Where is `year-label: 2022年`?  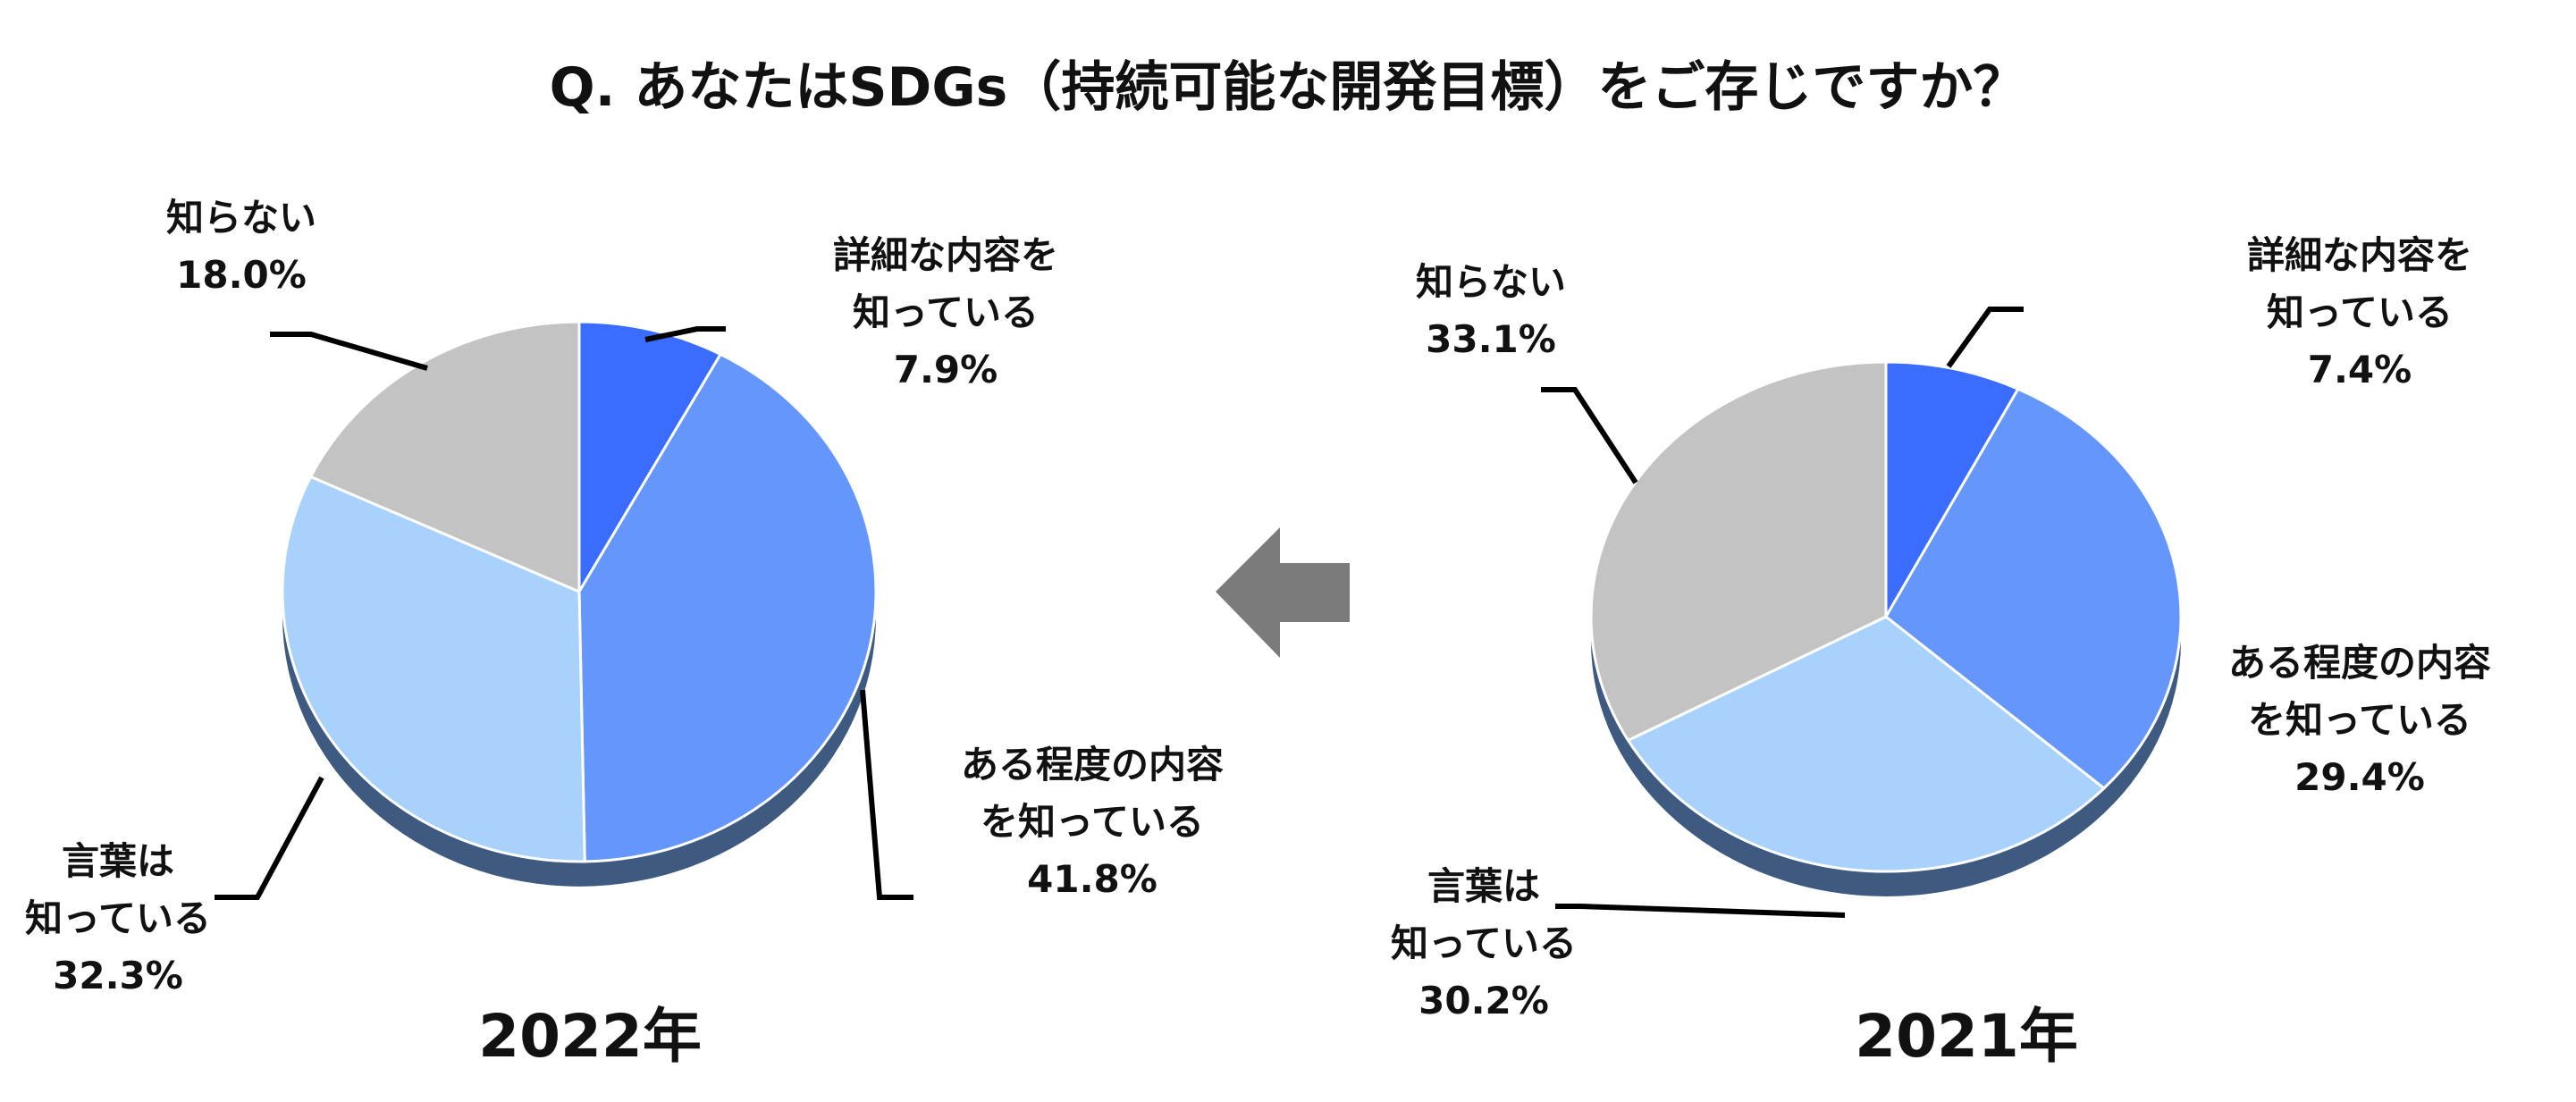
year-label: 2022年 is located at coordinates (590, 1036).